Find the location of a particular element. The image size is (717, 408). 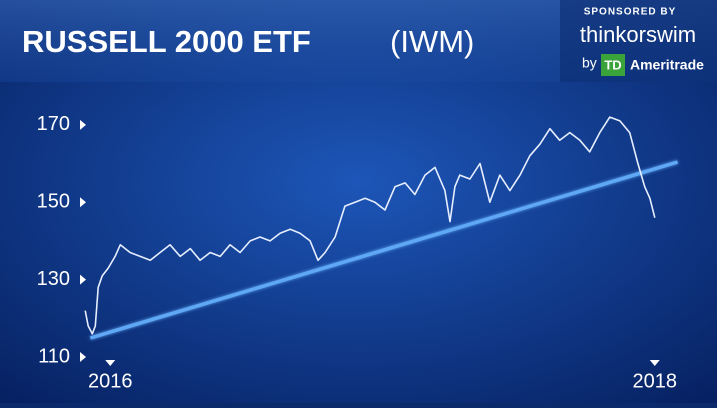

td-logo is located at coordinates (613, 65).